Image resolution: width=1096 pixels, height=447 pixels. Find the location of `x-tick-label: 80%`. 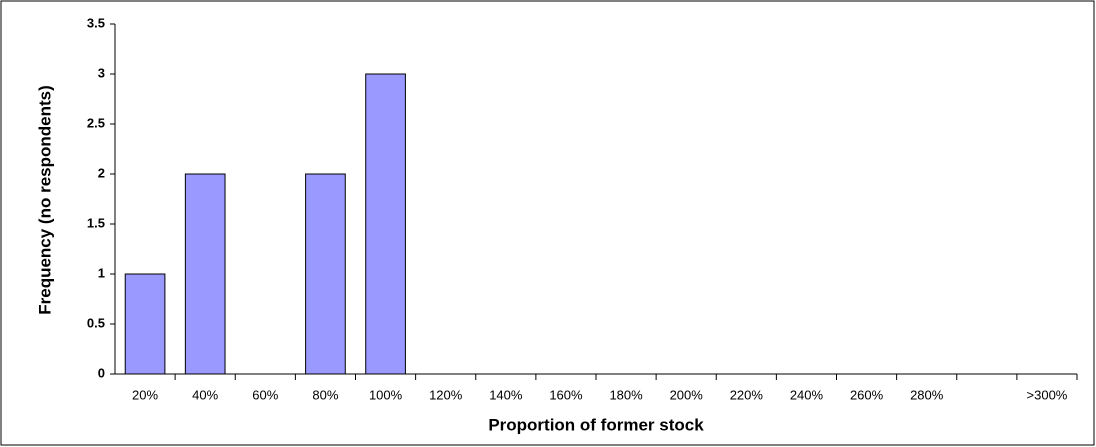

x-tick-label: 80% is located at coordinates (325, 394).